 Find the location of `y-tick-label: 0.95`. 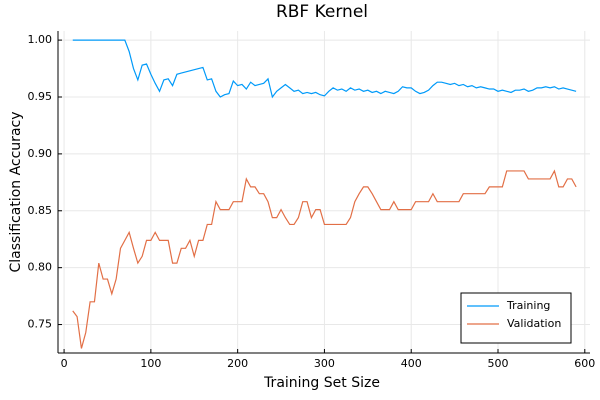

y-tick-label: 0.95 is located at coordinates (40, 96).